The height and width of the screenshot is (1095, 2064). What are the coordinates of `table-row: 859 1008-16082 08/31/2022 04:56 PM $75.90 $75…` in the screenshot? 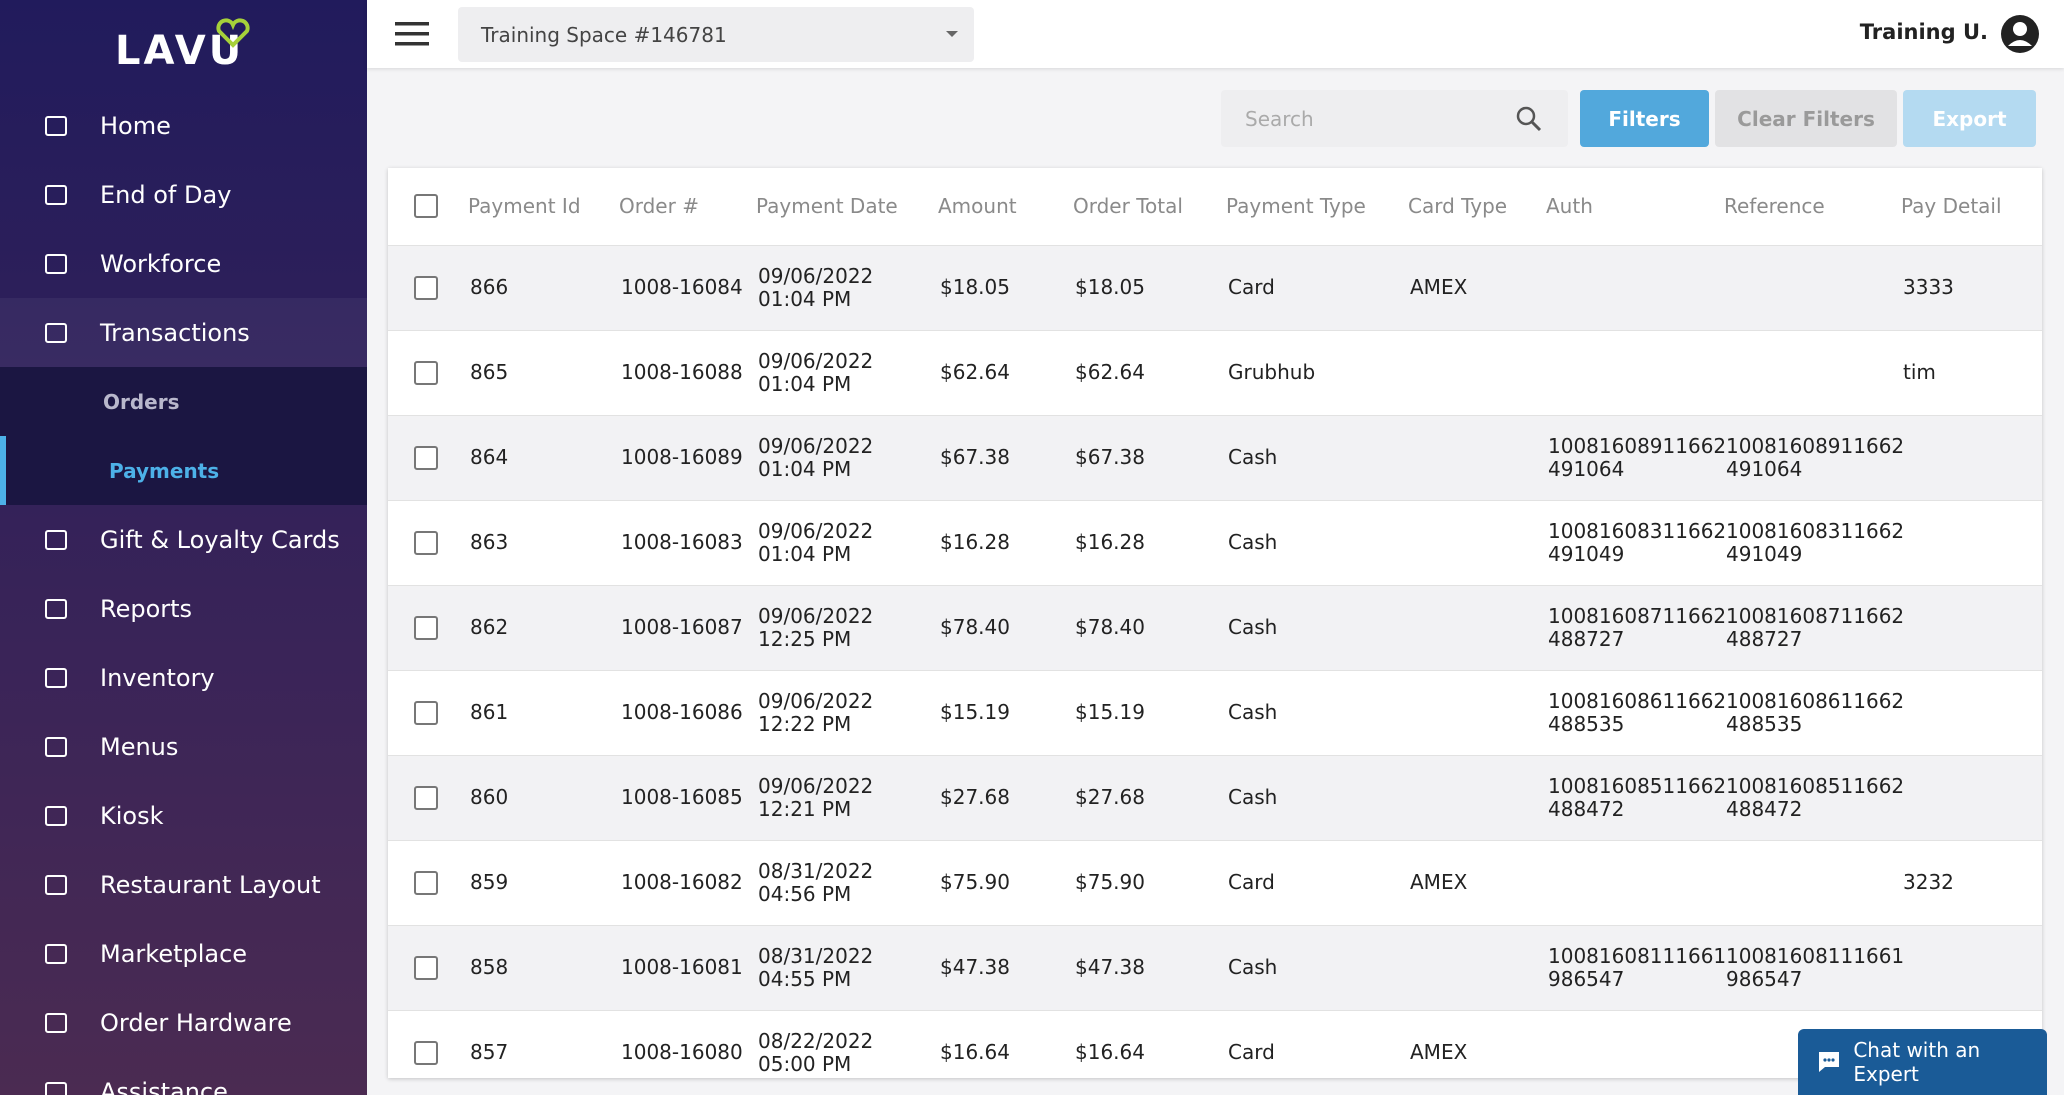 It's located at (1215, 882).